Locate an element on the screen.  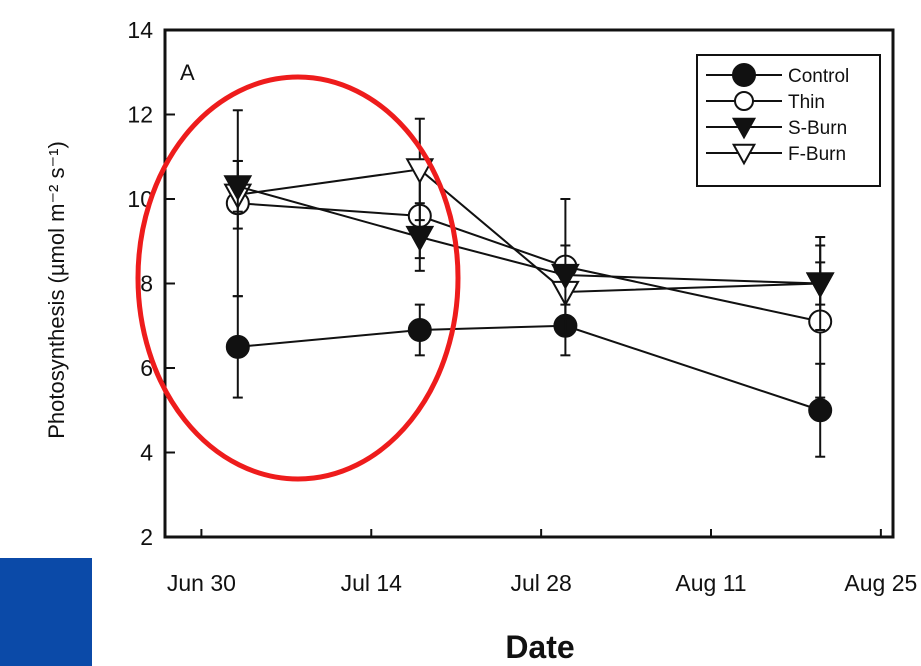
series-s-burn is located at coordinates (529, 232).